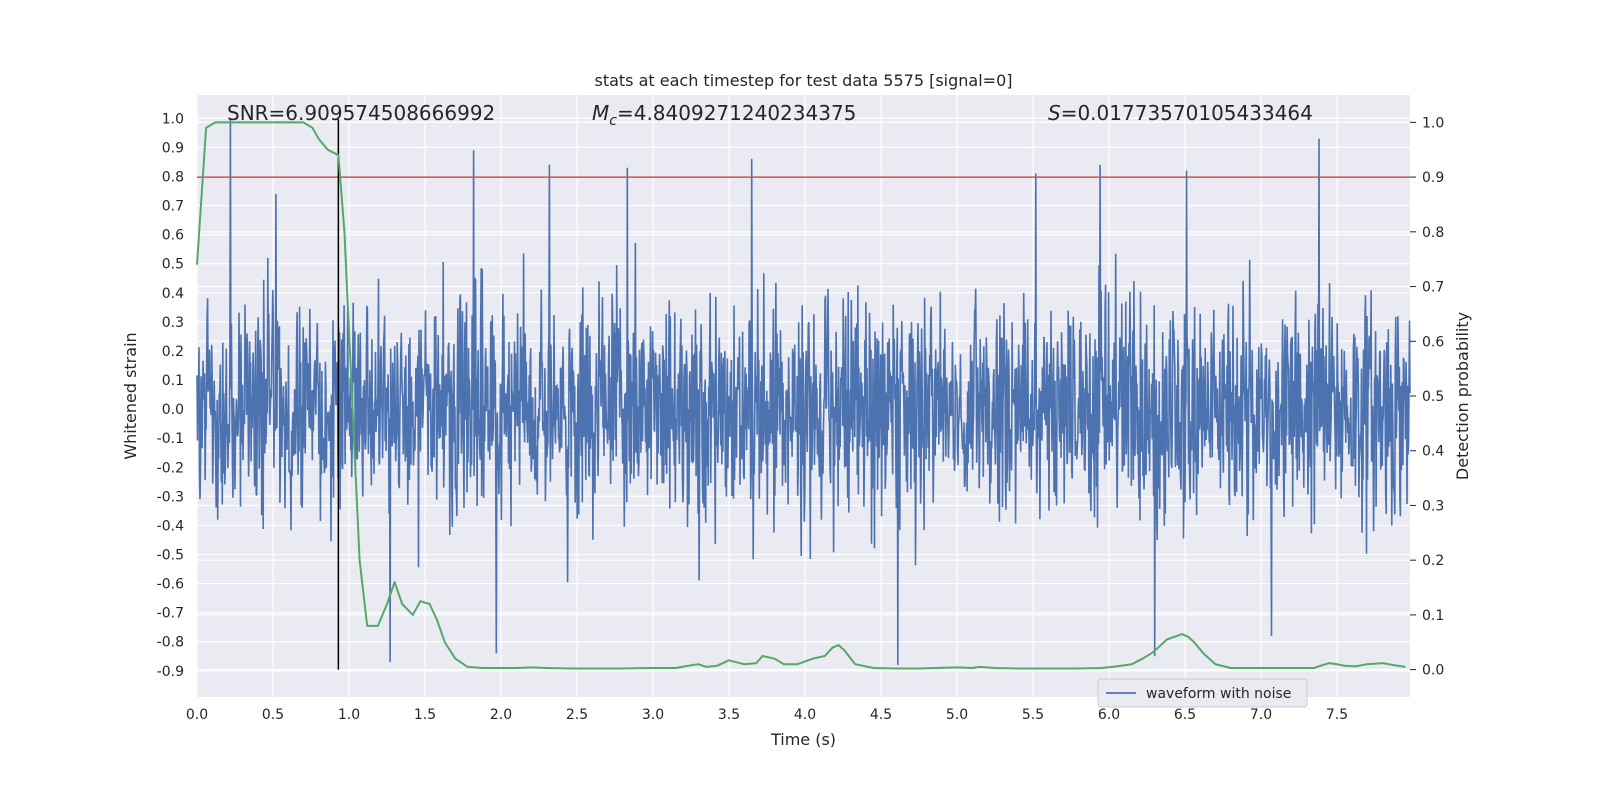 The height and width of the screenshot is (800, 1600). I want to click on legend-box, so click(1202, 693).